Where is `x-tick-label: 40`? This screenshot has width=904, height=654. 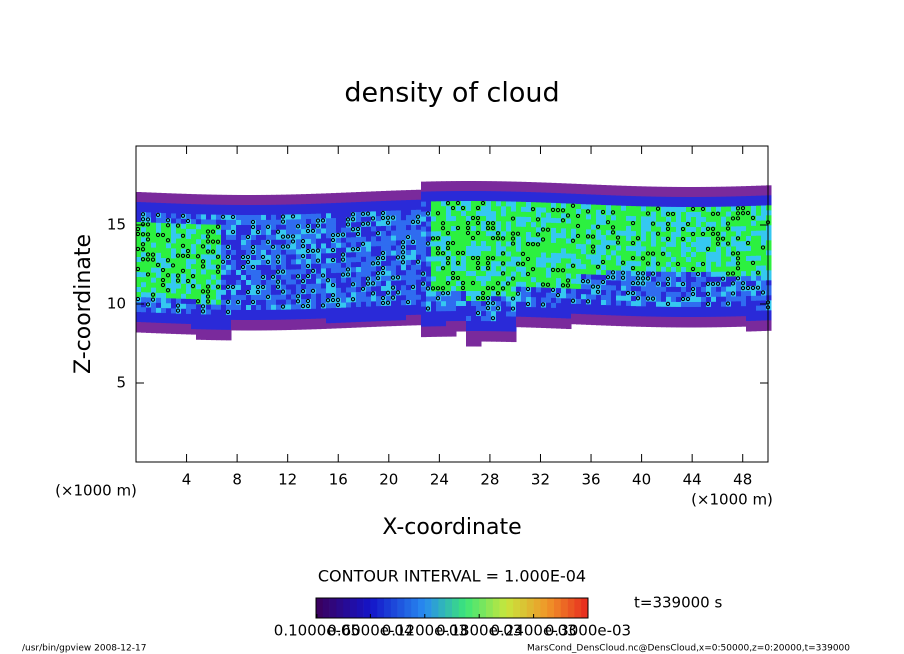
x-tick-label: 40 is located at coordinates (641, 480).